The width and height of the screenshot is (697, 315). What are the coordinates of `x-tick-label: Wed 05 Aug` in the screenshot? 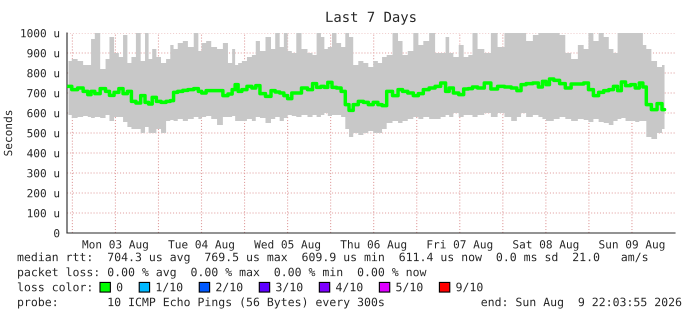 It's located at (287, 245).